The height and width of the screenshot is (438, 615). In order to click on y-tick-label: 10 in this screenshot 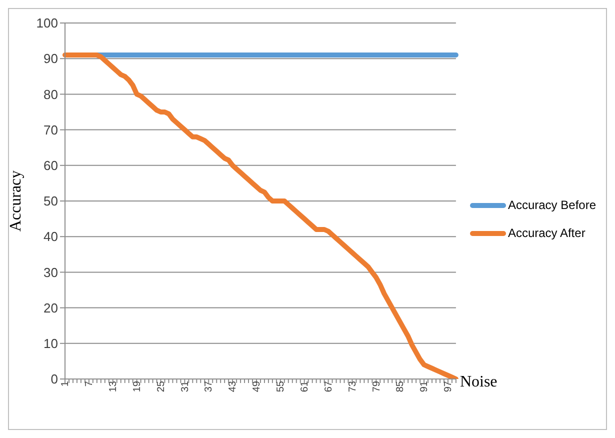, I will do `click(51, 344)`.